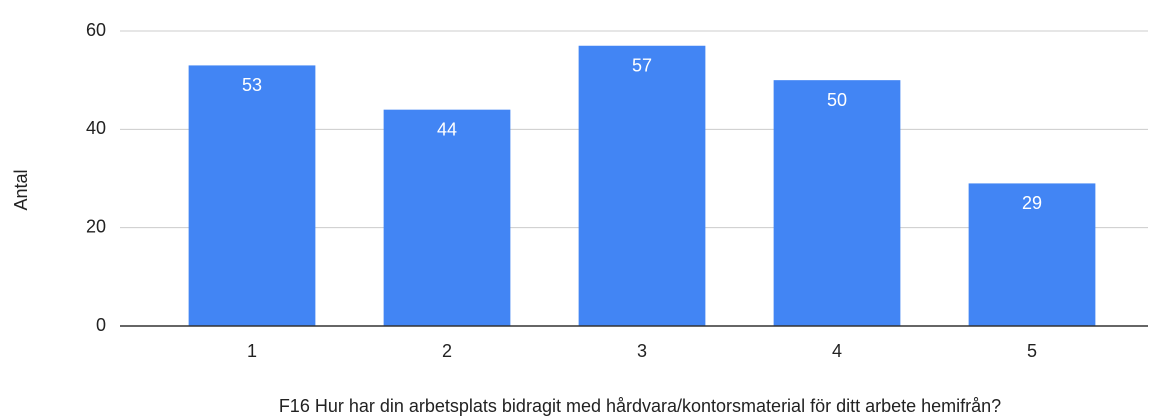 This screenshot has width=1150, height=419. I want to click on y-tick-label: 20, so click(96, 226).